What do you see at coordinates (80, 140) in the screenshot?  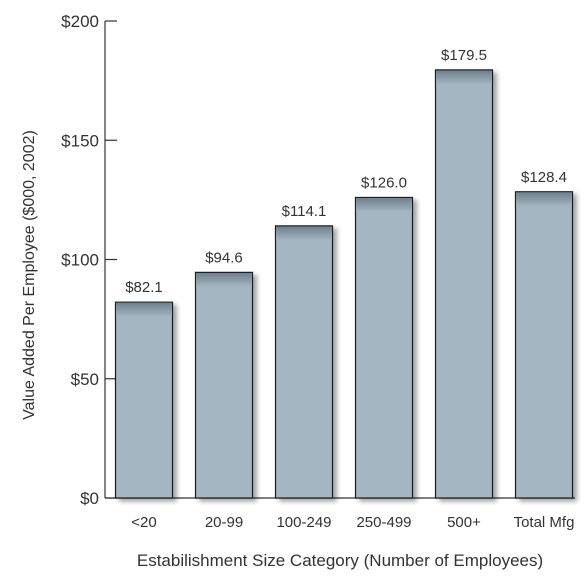 I see `y-tick-label: $150` at bounding box center [80, 140].